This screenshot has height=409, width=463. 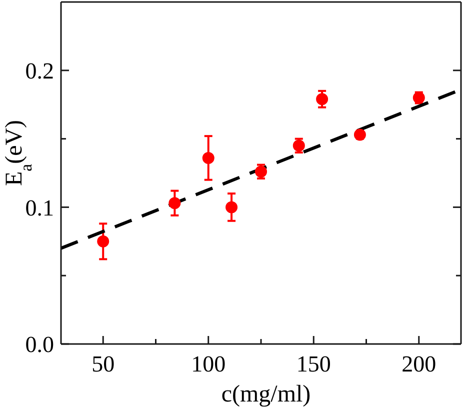 What do you see at coordinates (266, 394) in the screenshot?
I see `x-axis-title: c(mg/ml)` at bounding box center [266, 394].